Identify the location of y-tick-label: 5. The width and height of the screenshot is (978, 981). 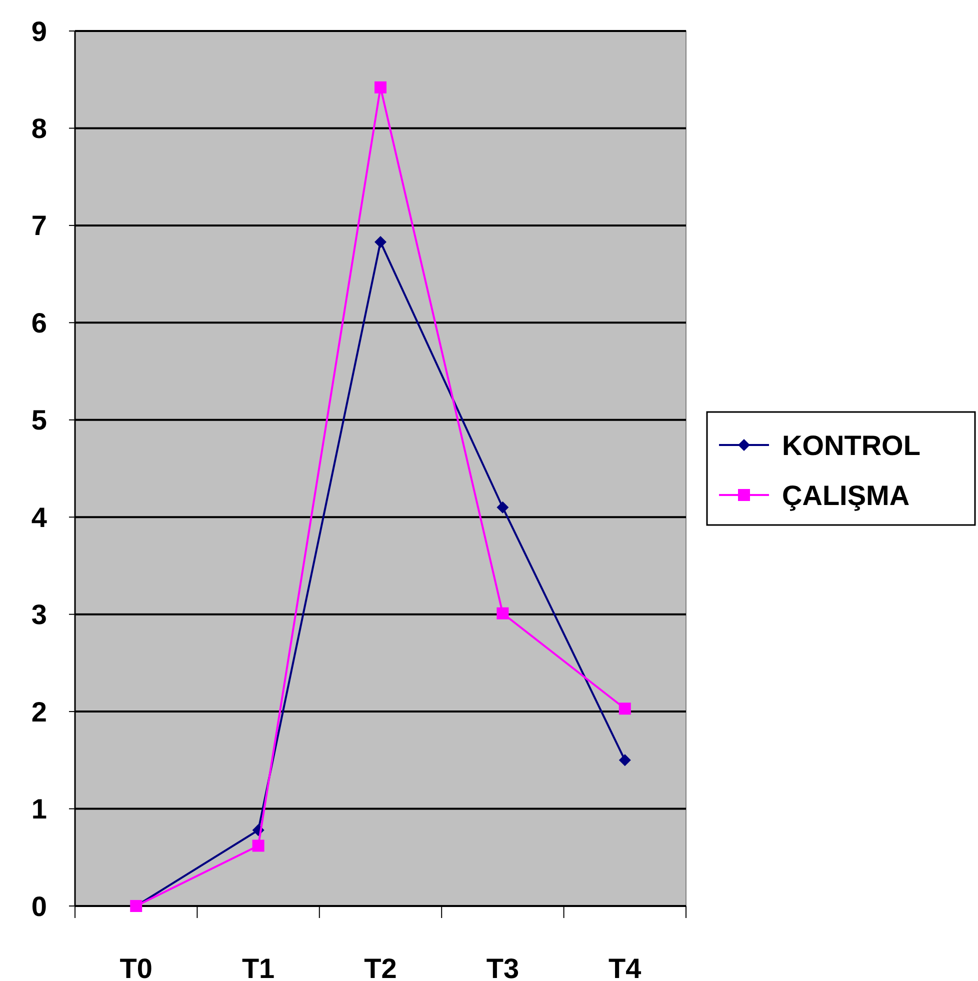
(39, 420).